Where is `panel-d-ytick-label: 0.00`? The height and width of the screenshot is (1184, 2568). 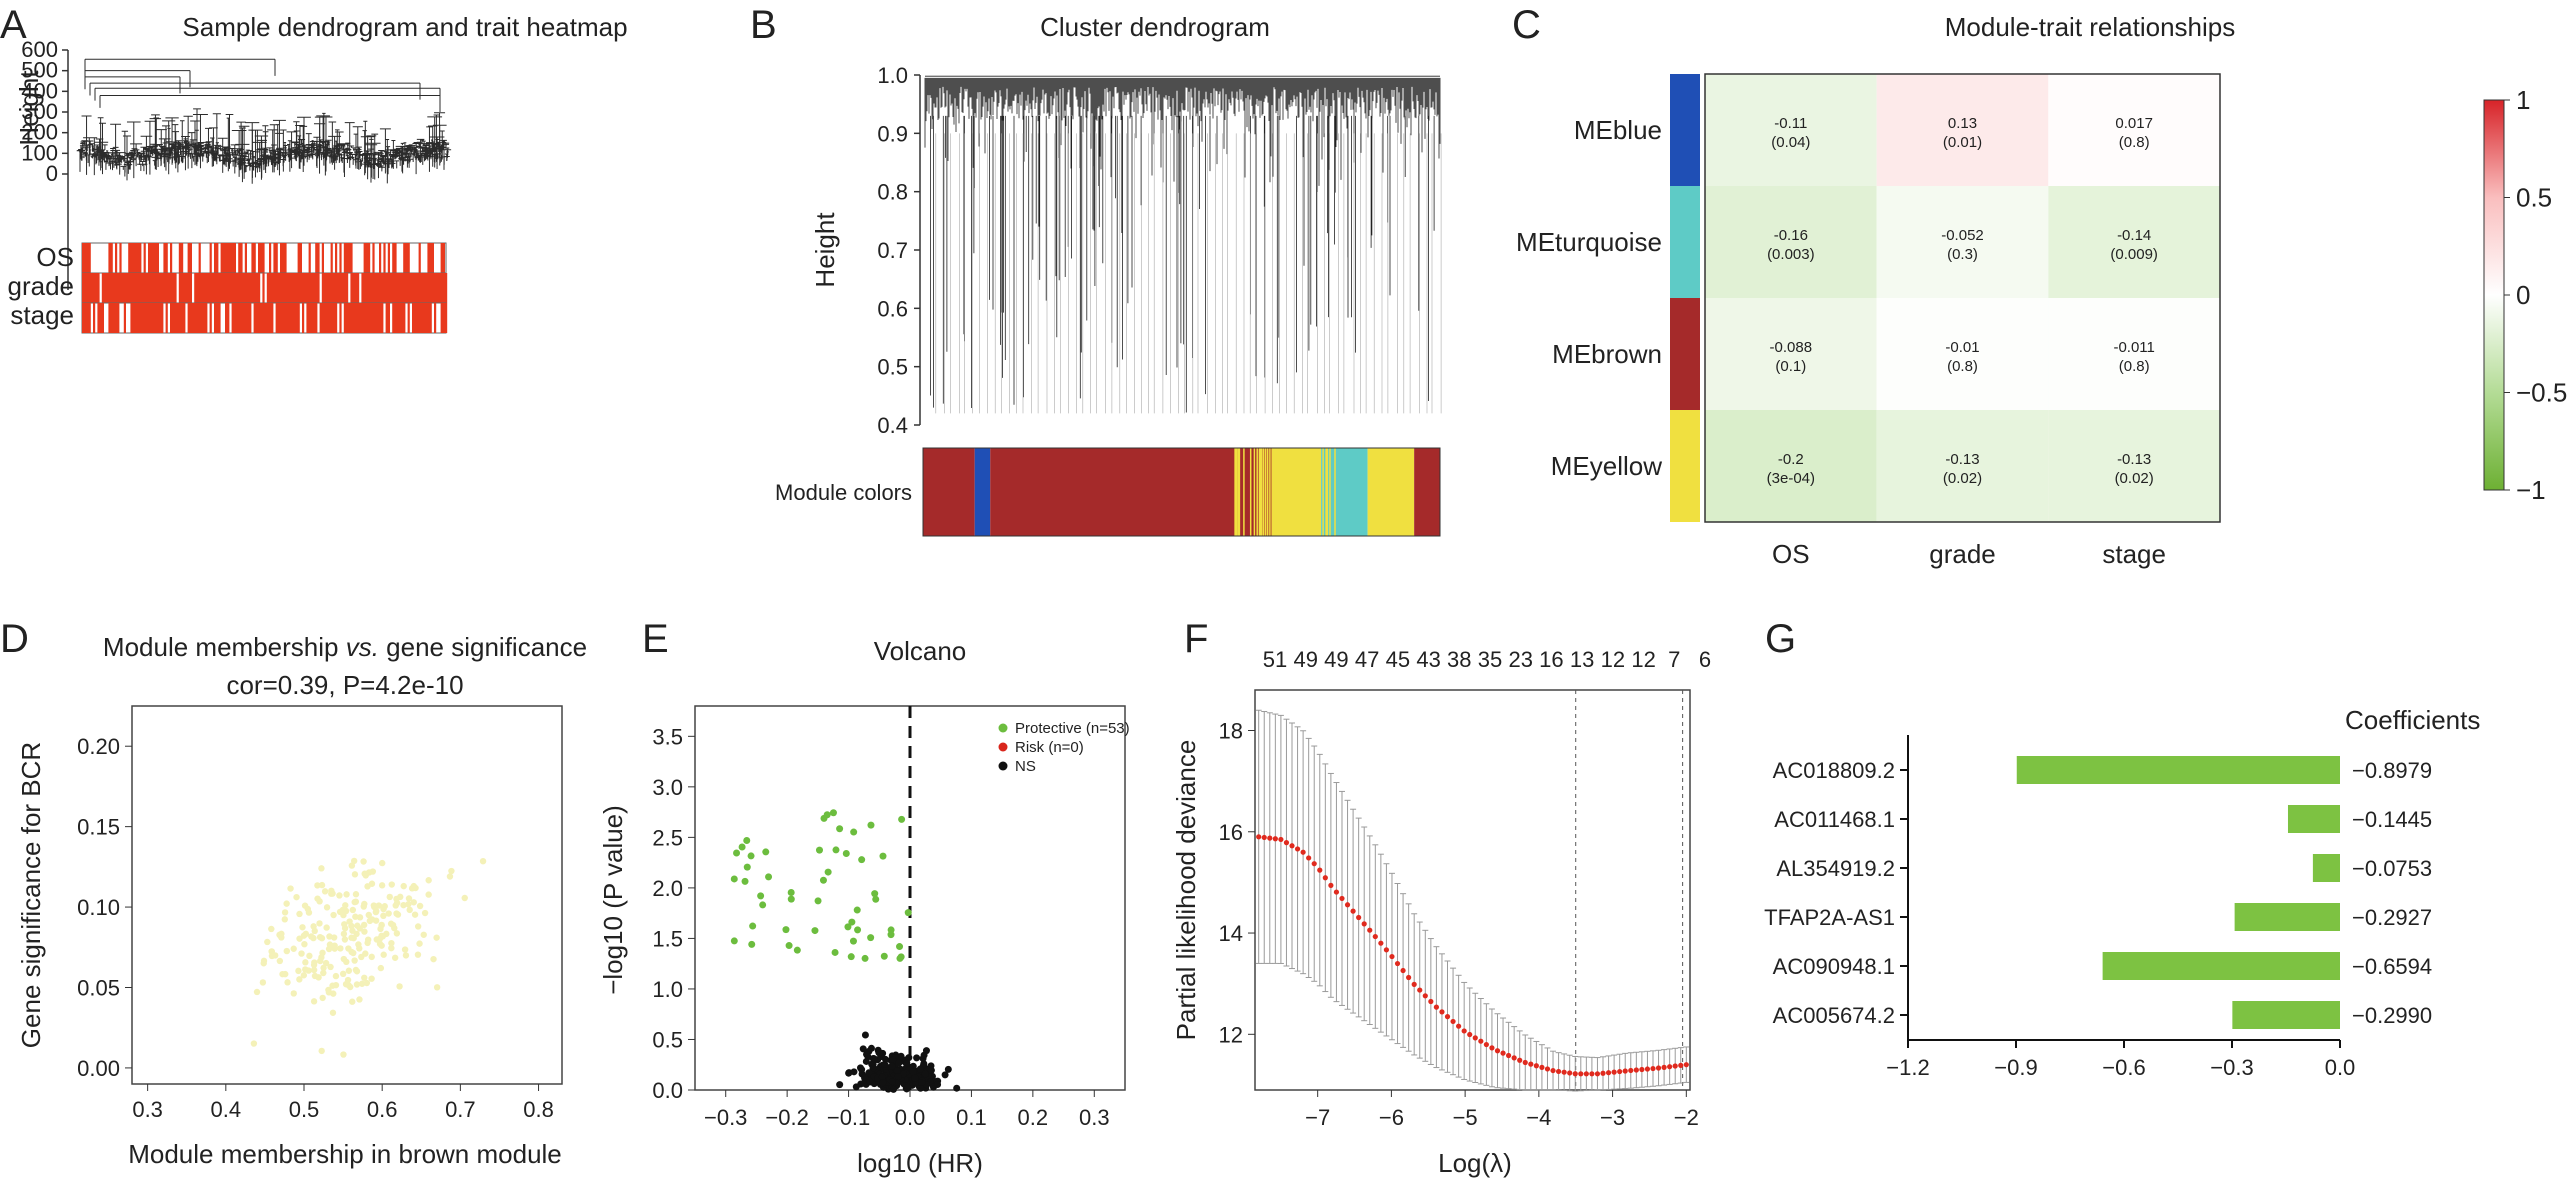 panel-d-ytick-label: 0.00 is located at coordinates (98, 1068).